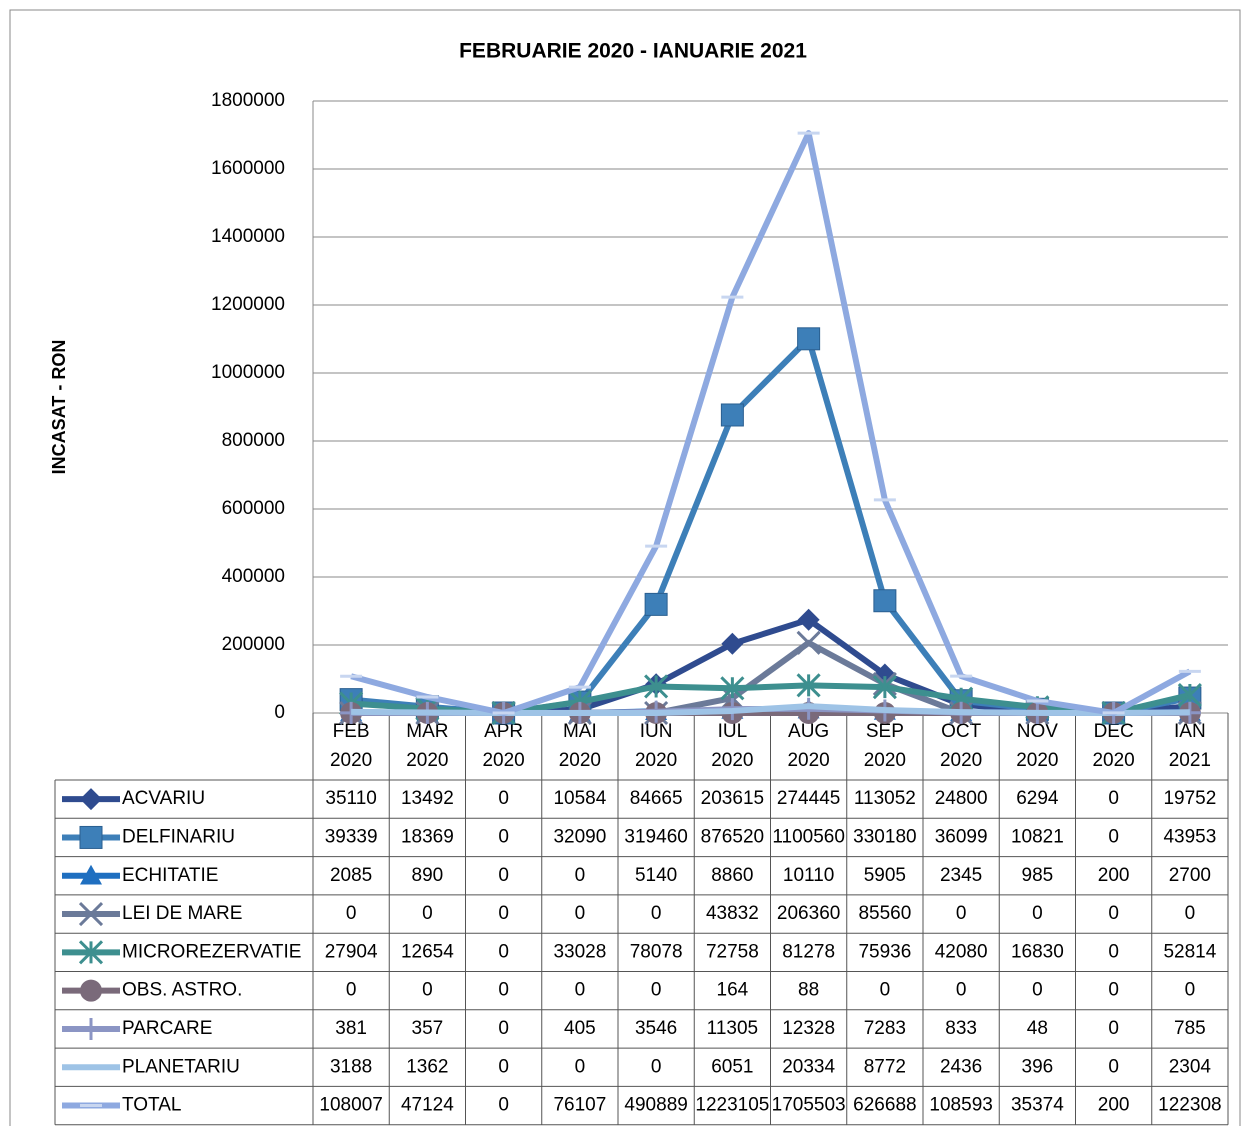 Image resolution: width=1245 pixels, height=1126 pixels. Describe the element at coordinates (428, 875) in the screenshot. I see `table-cell: 890` at that location.